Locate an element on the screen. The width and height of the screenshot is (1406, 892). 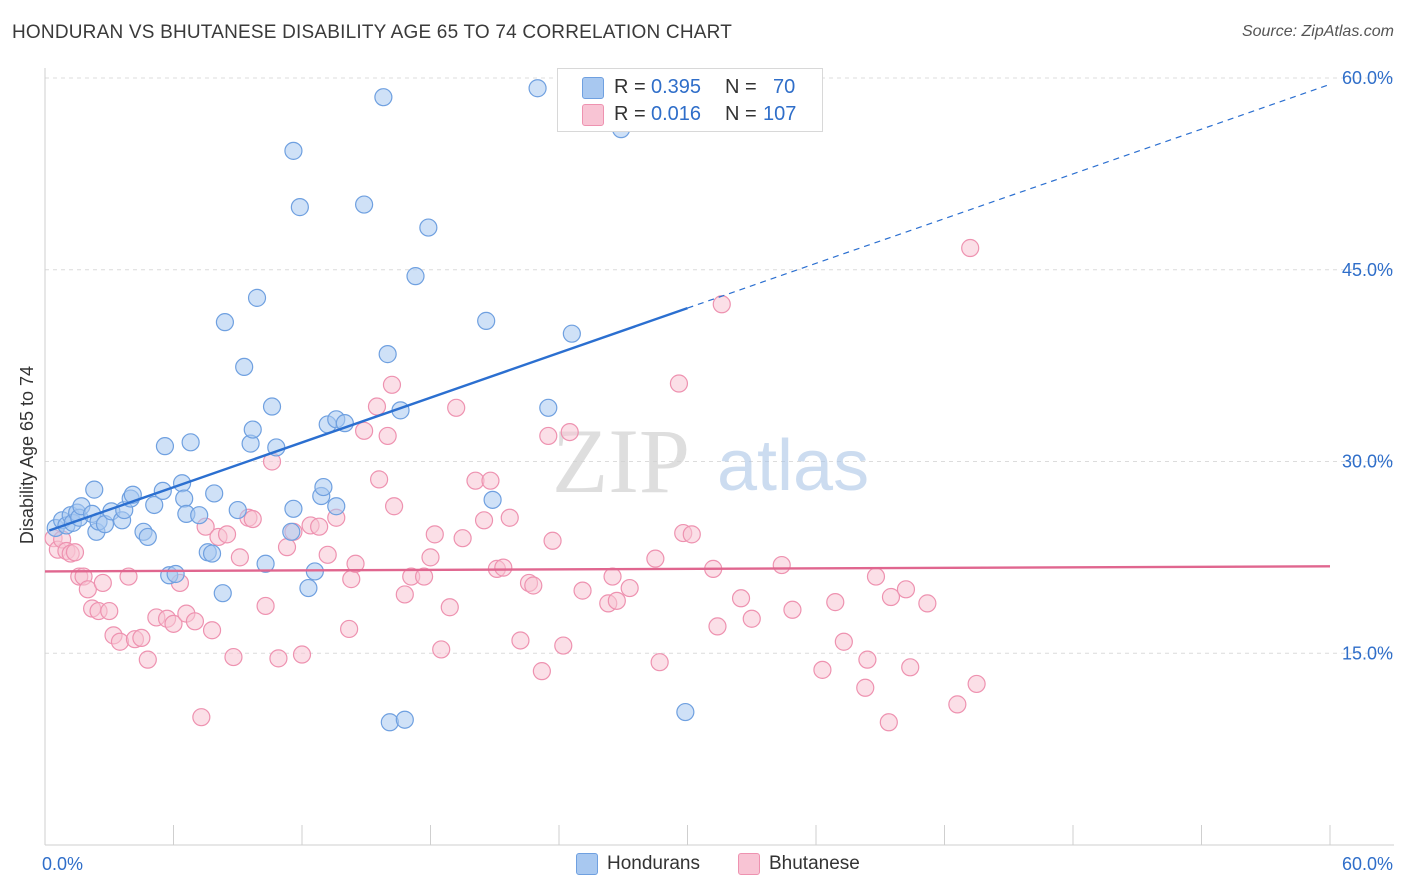
legend-swatch-bhutanese is located at coordinates (749, 864).